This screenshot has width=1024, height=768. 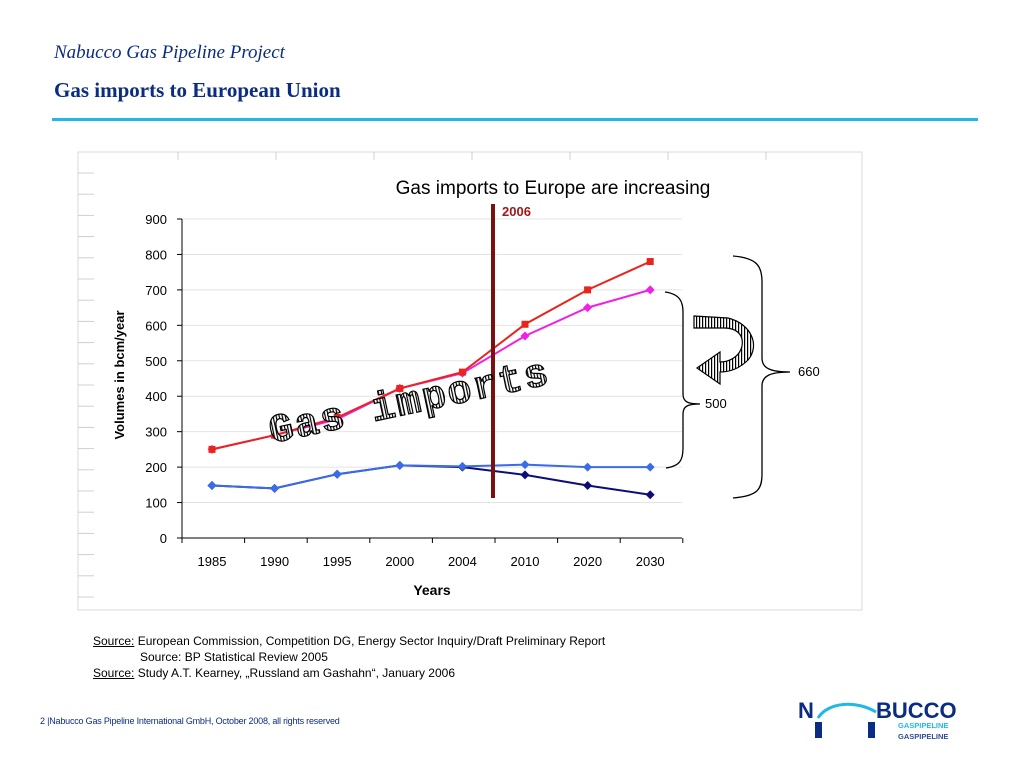 What do you see at coordinates (156, 290) in the screenshot?
I see `y-tick-label: 700` at bounding box center [156, 290].